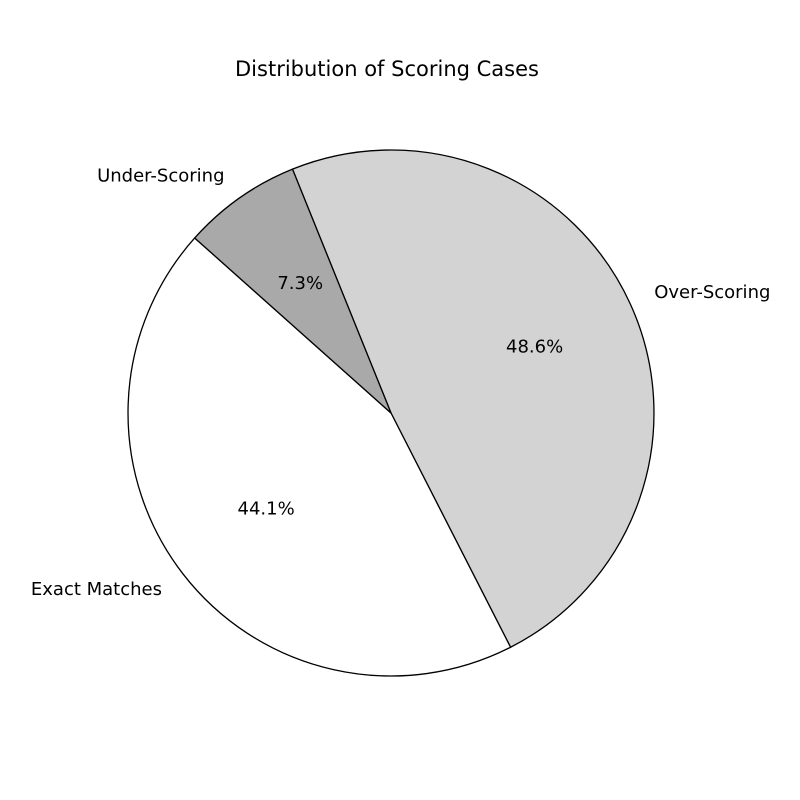 The image size is (800, 800). What do you see at coordinates (534, 347) in the screenshot?
I see `slice-percent-over-scoring: 48.6%` at bounding box center [534, 347].